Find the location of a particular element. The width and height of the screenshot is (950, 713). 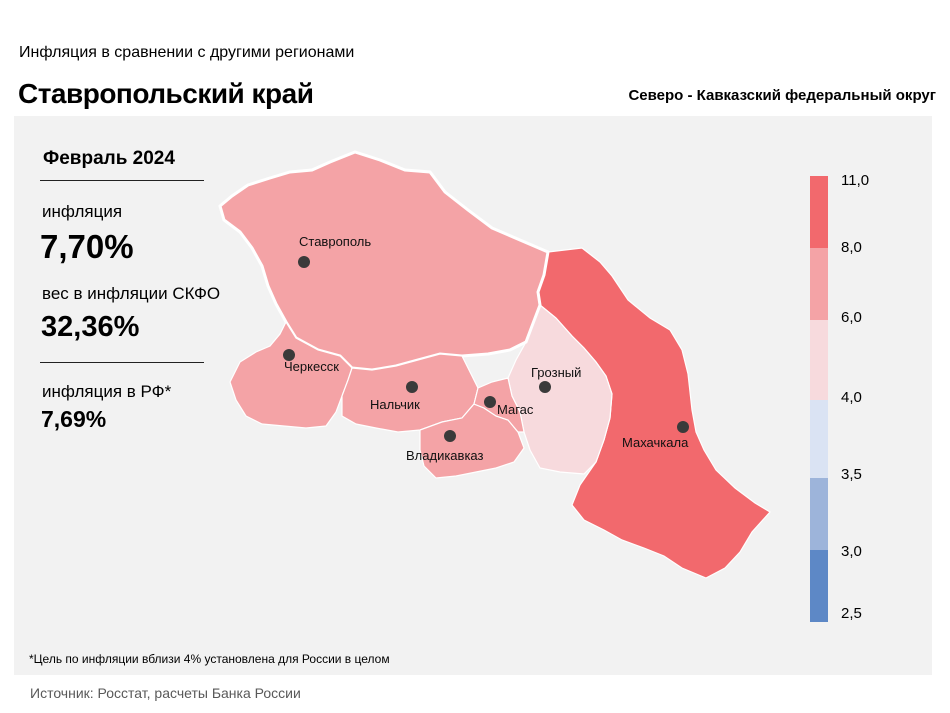

legend-tick: 6,0 is located at coordinates (851, 317).